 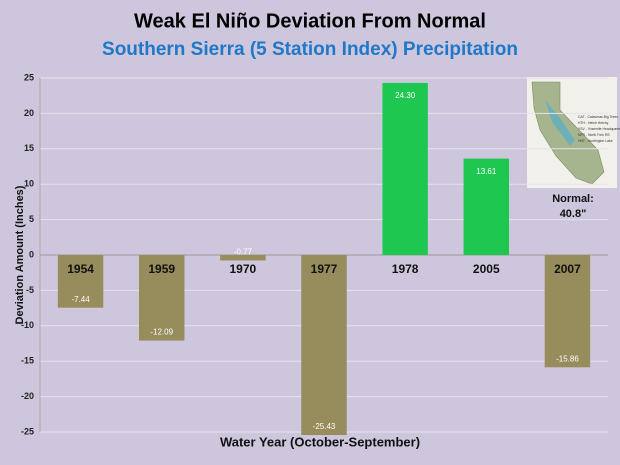 What do you see at coordinates (486, 269) in the screenshot?
I see `x-tick-label: 2005` at bounding box center [486, 269].